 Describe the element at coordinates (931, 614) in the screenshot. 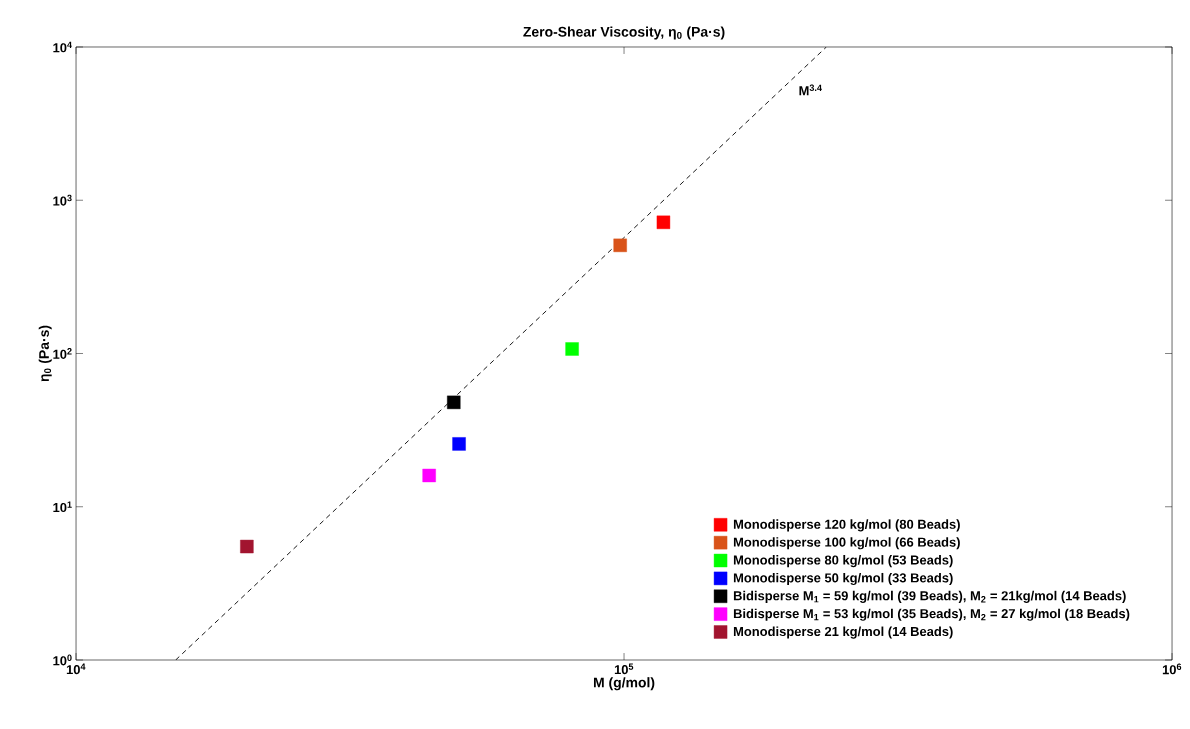

I see `legend-label: Bidisperse M$_{1}$ = 53 kg/mol (35 Beads), M$_{2}$ = 27 kg/mol (18 Beads)` at that location.